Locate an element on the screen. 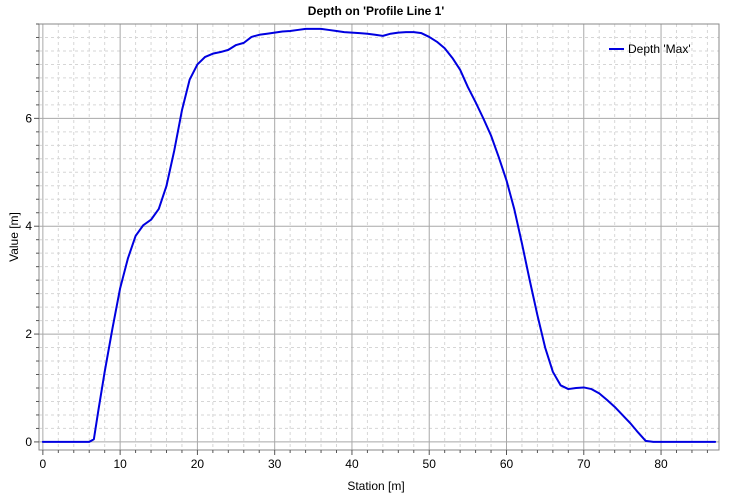  x-axis-label: Station [m] is located at coordinates (375, 486).